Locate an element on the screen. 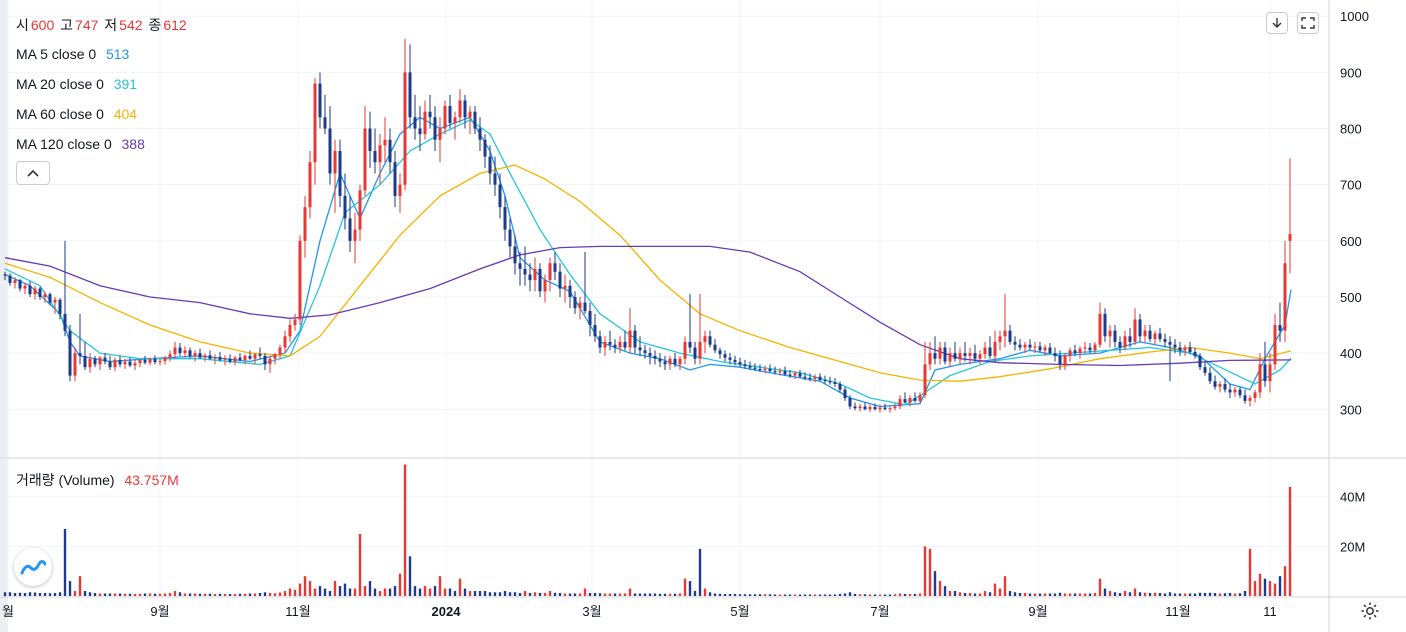 This screenshot has width=1406, height=632. ma60-legend: MA 60 close 0 404 is located at coordinates (77, 114).